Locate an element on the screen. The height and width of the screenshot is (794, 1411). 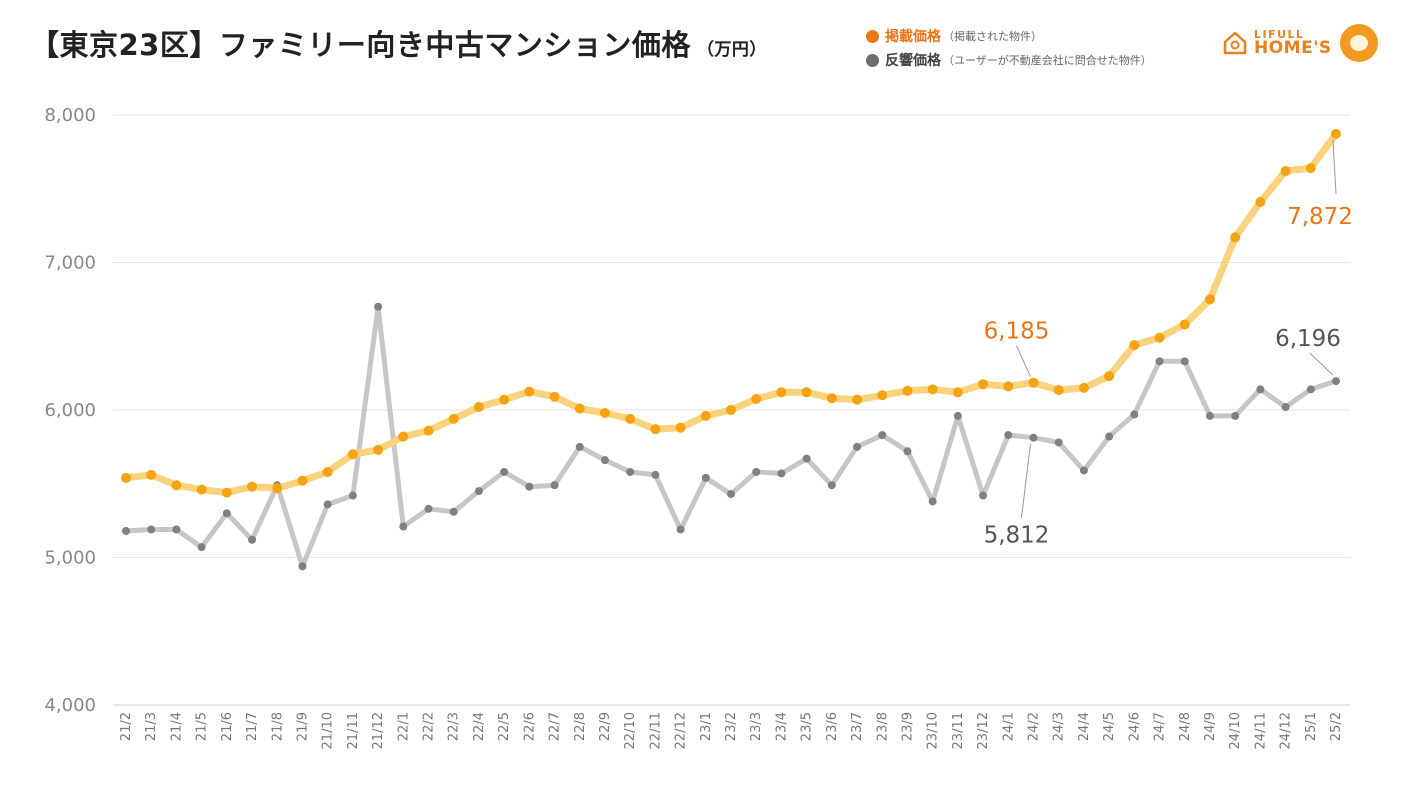
x-tick-label: 24/2 is located at coordinates (1034, 726).